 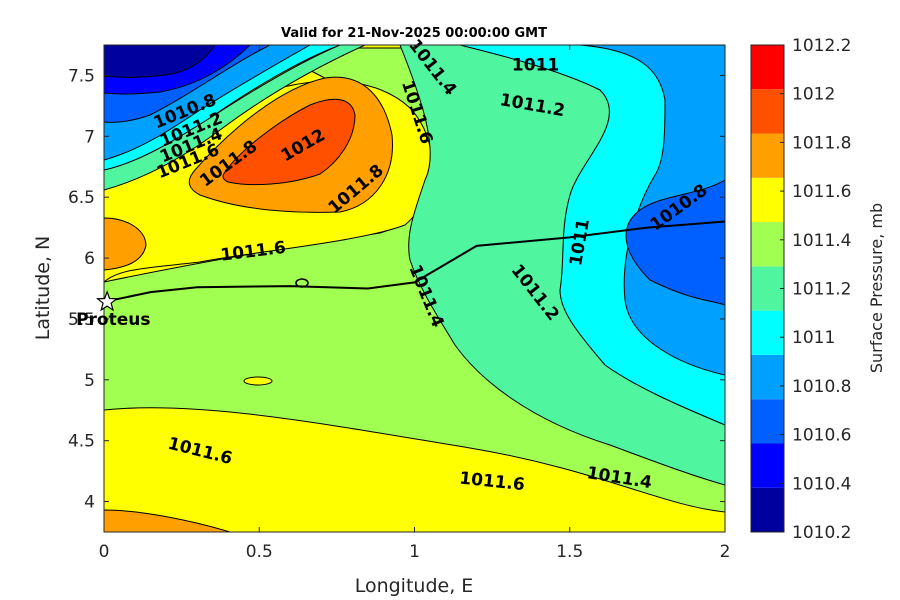 What do you see at coordinates (414, 261) in the screenshot?
I see `track-line` at bounding box center [414, 261].